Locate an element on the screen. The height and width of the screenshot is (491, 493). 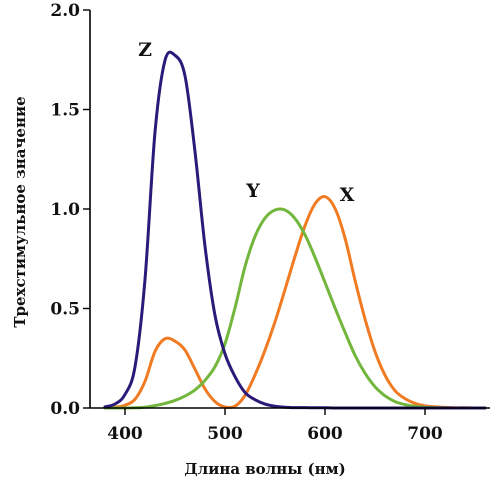
y-tick-label: 0.5 is located at coordinates (65, 310).